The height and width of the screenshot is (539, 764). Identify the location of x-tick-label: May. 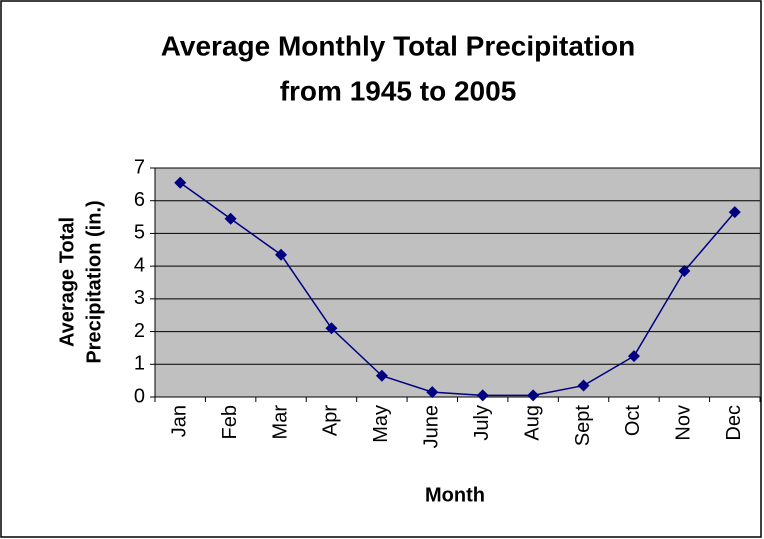
(381, 424).